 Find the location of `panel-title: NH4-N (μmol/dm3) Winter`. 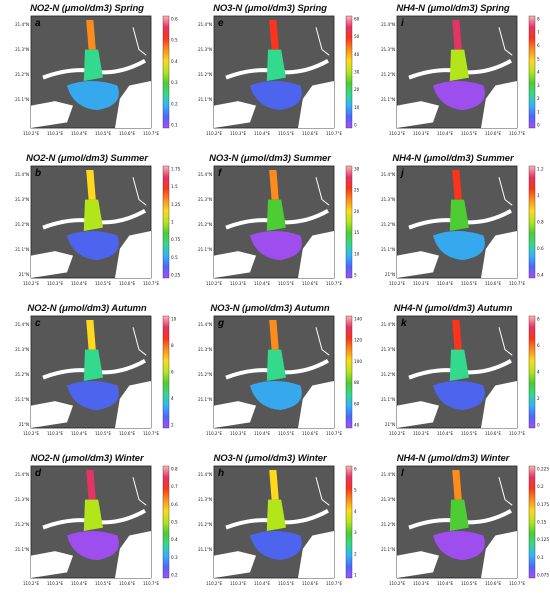

panel-title: NH4-N (μmol/dm3) Winter is located at coordinates (453, 458).